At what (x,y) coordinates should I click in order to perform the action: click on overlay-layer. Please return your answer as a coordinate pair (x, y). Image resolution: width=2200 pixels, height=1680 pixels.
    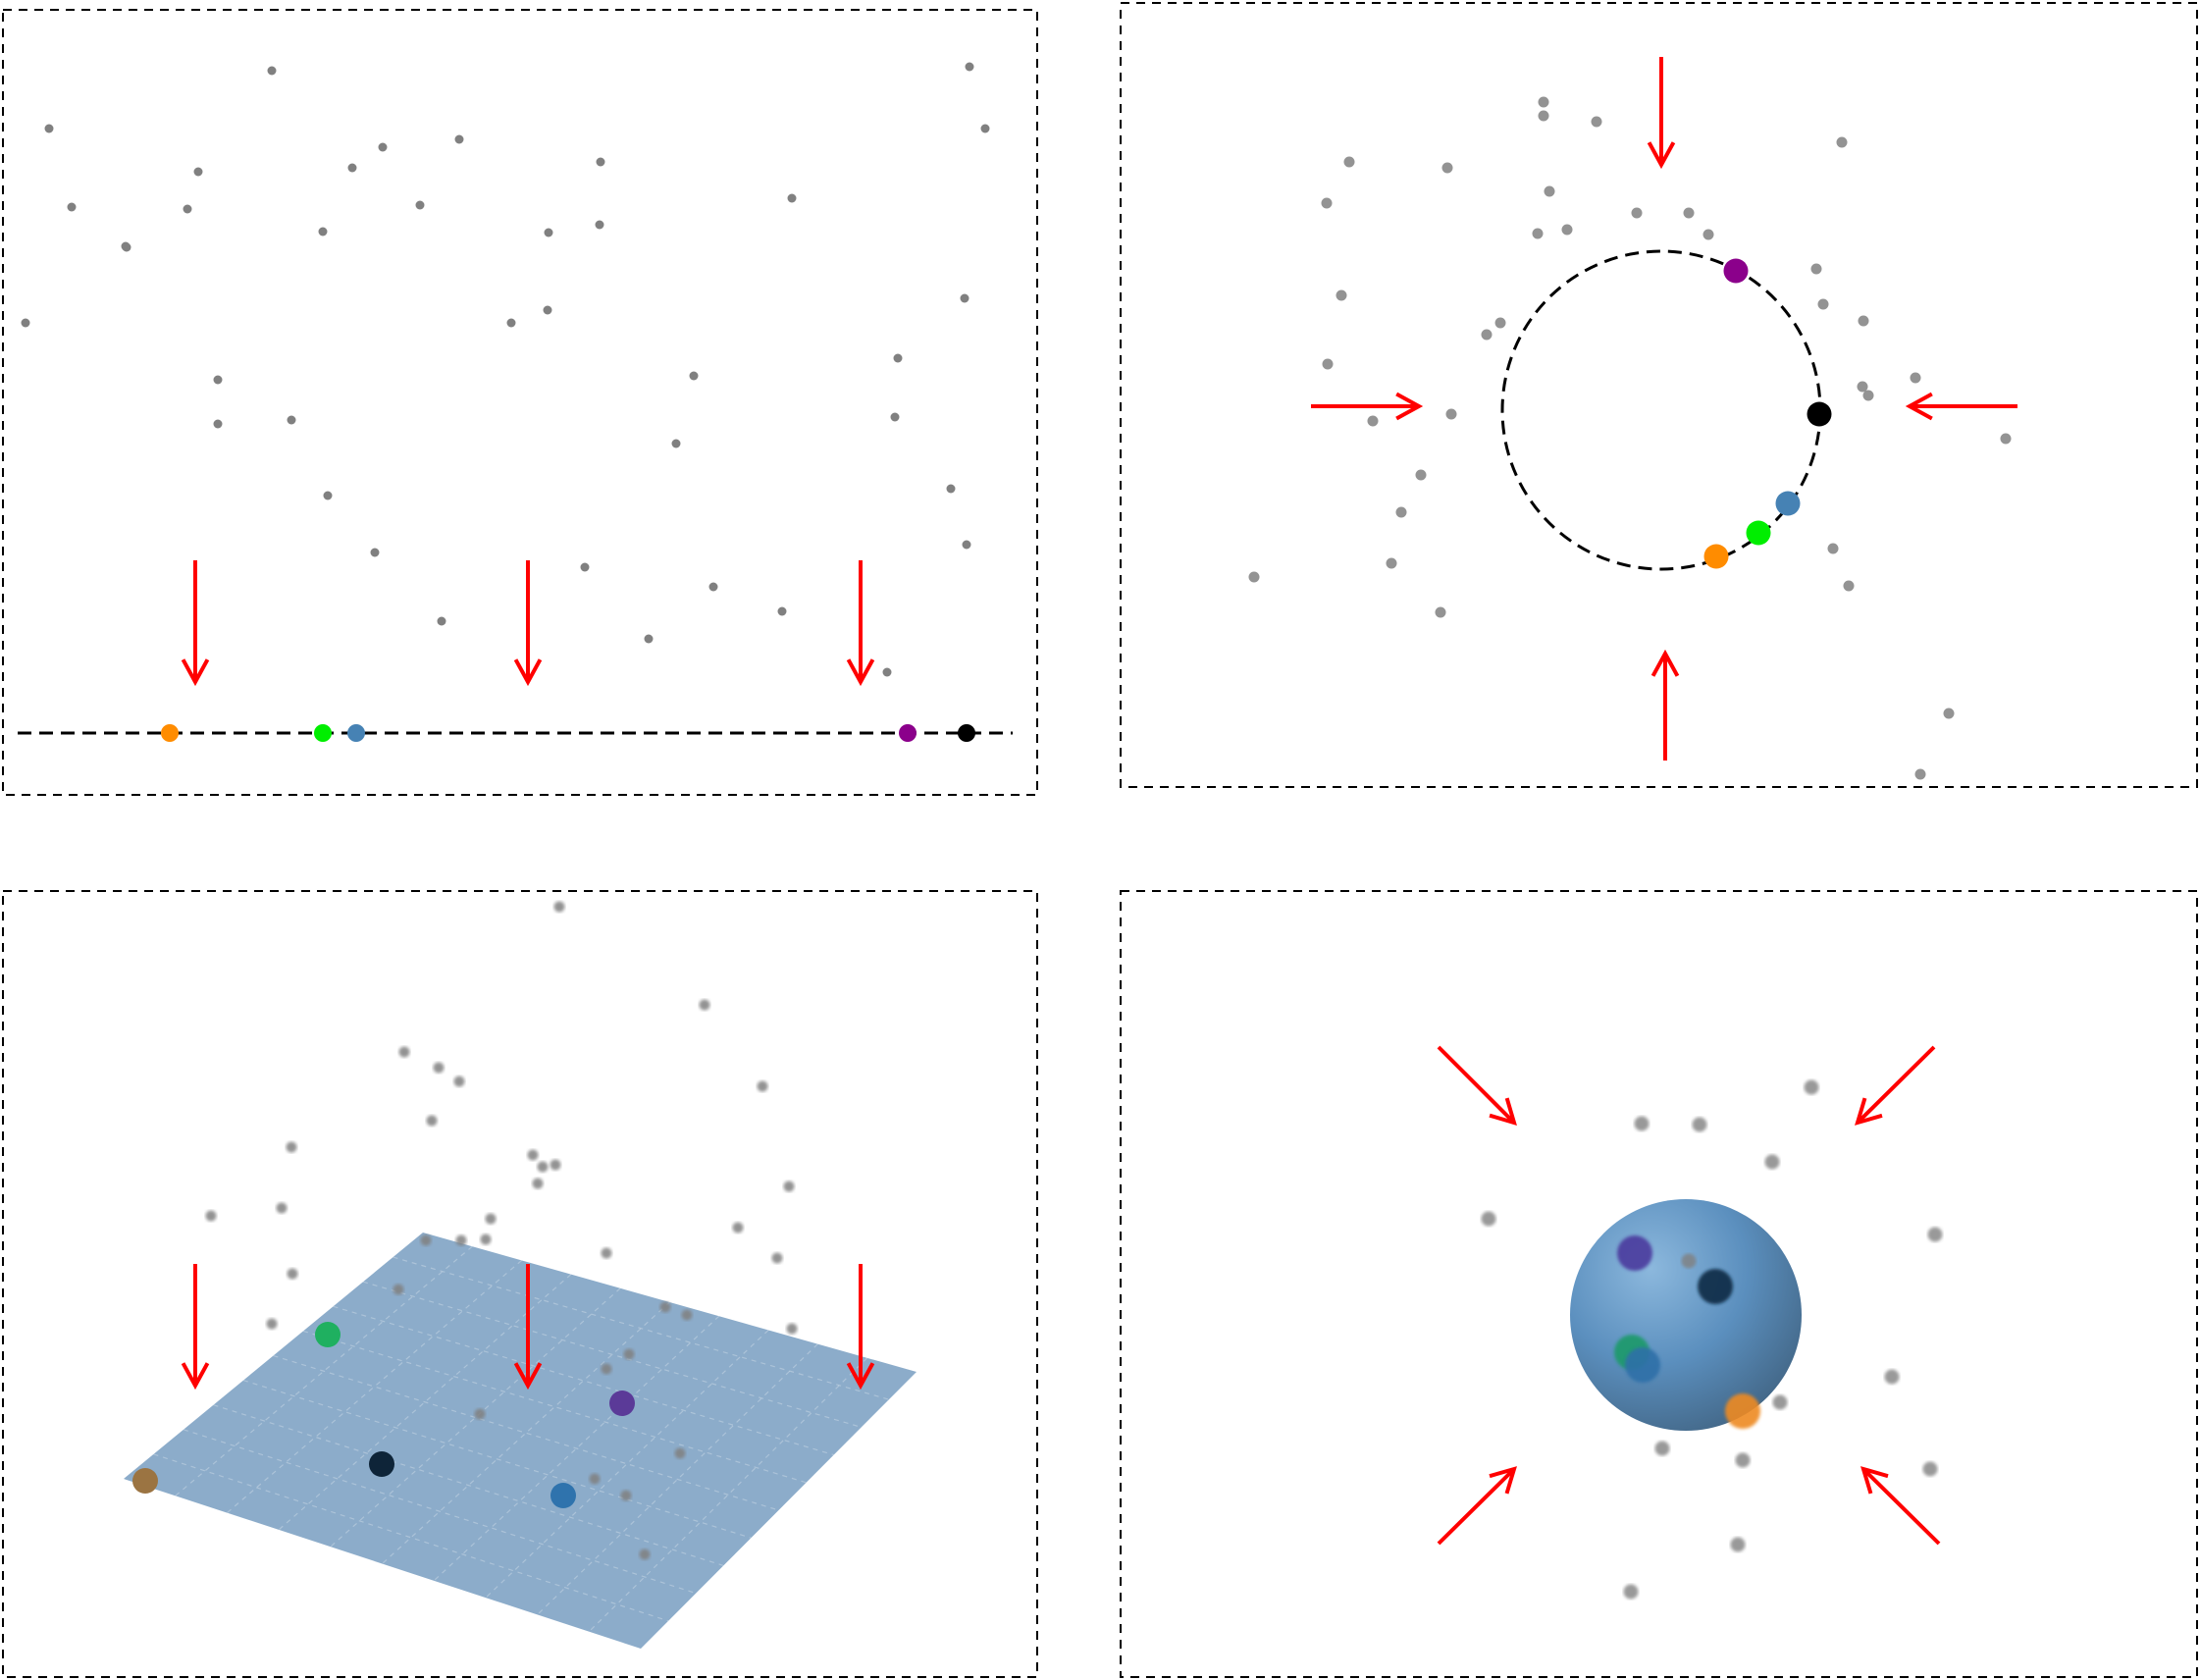
    Looking at the image, I should click on (1687, 1332).